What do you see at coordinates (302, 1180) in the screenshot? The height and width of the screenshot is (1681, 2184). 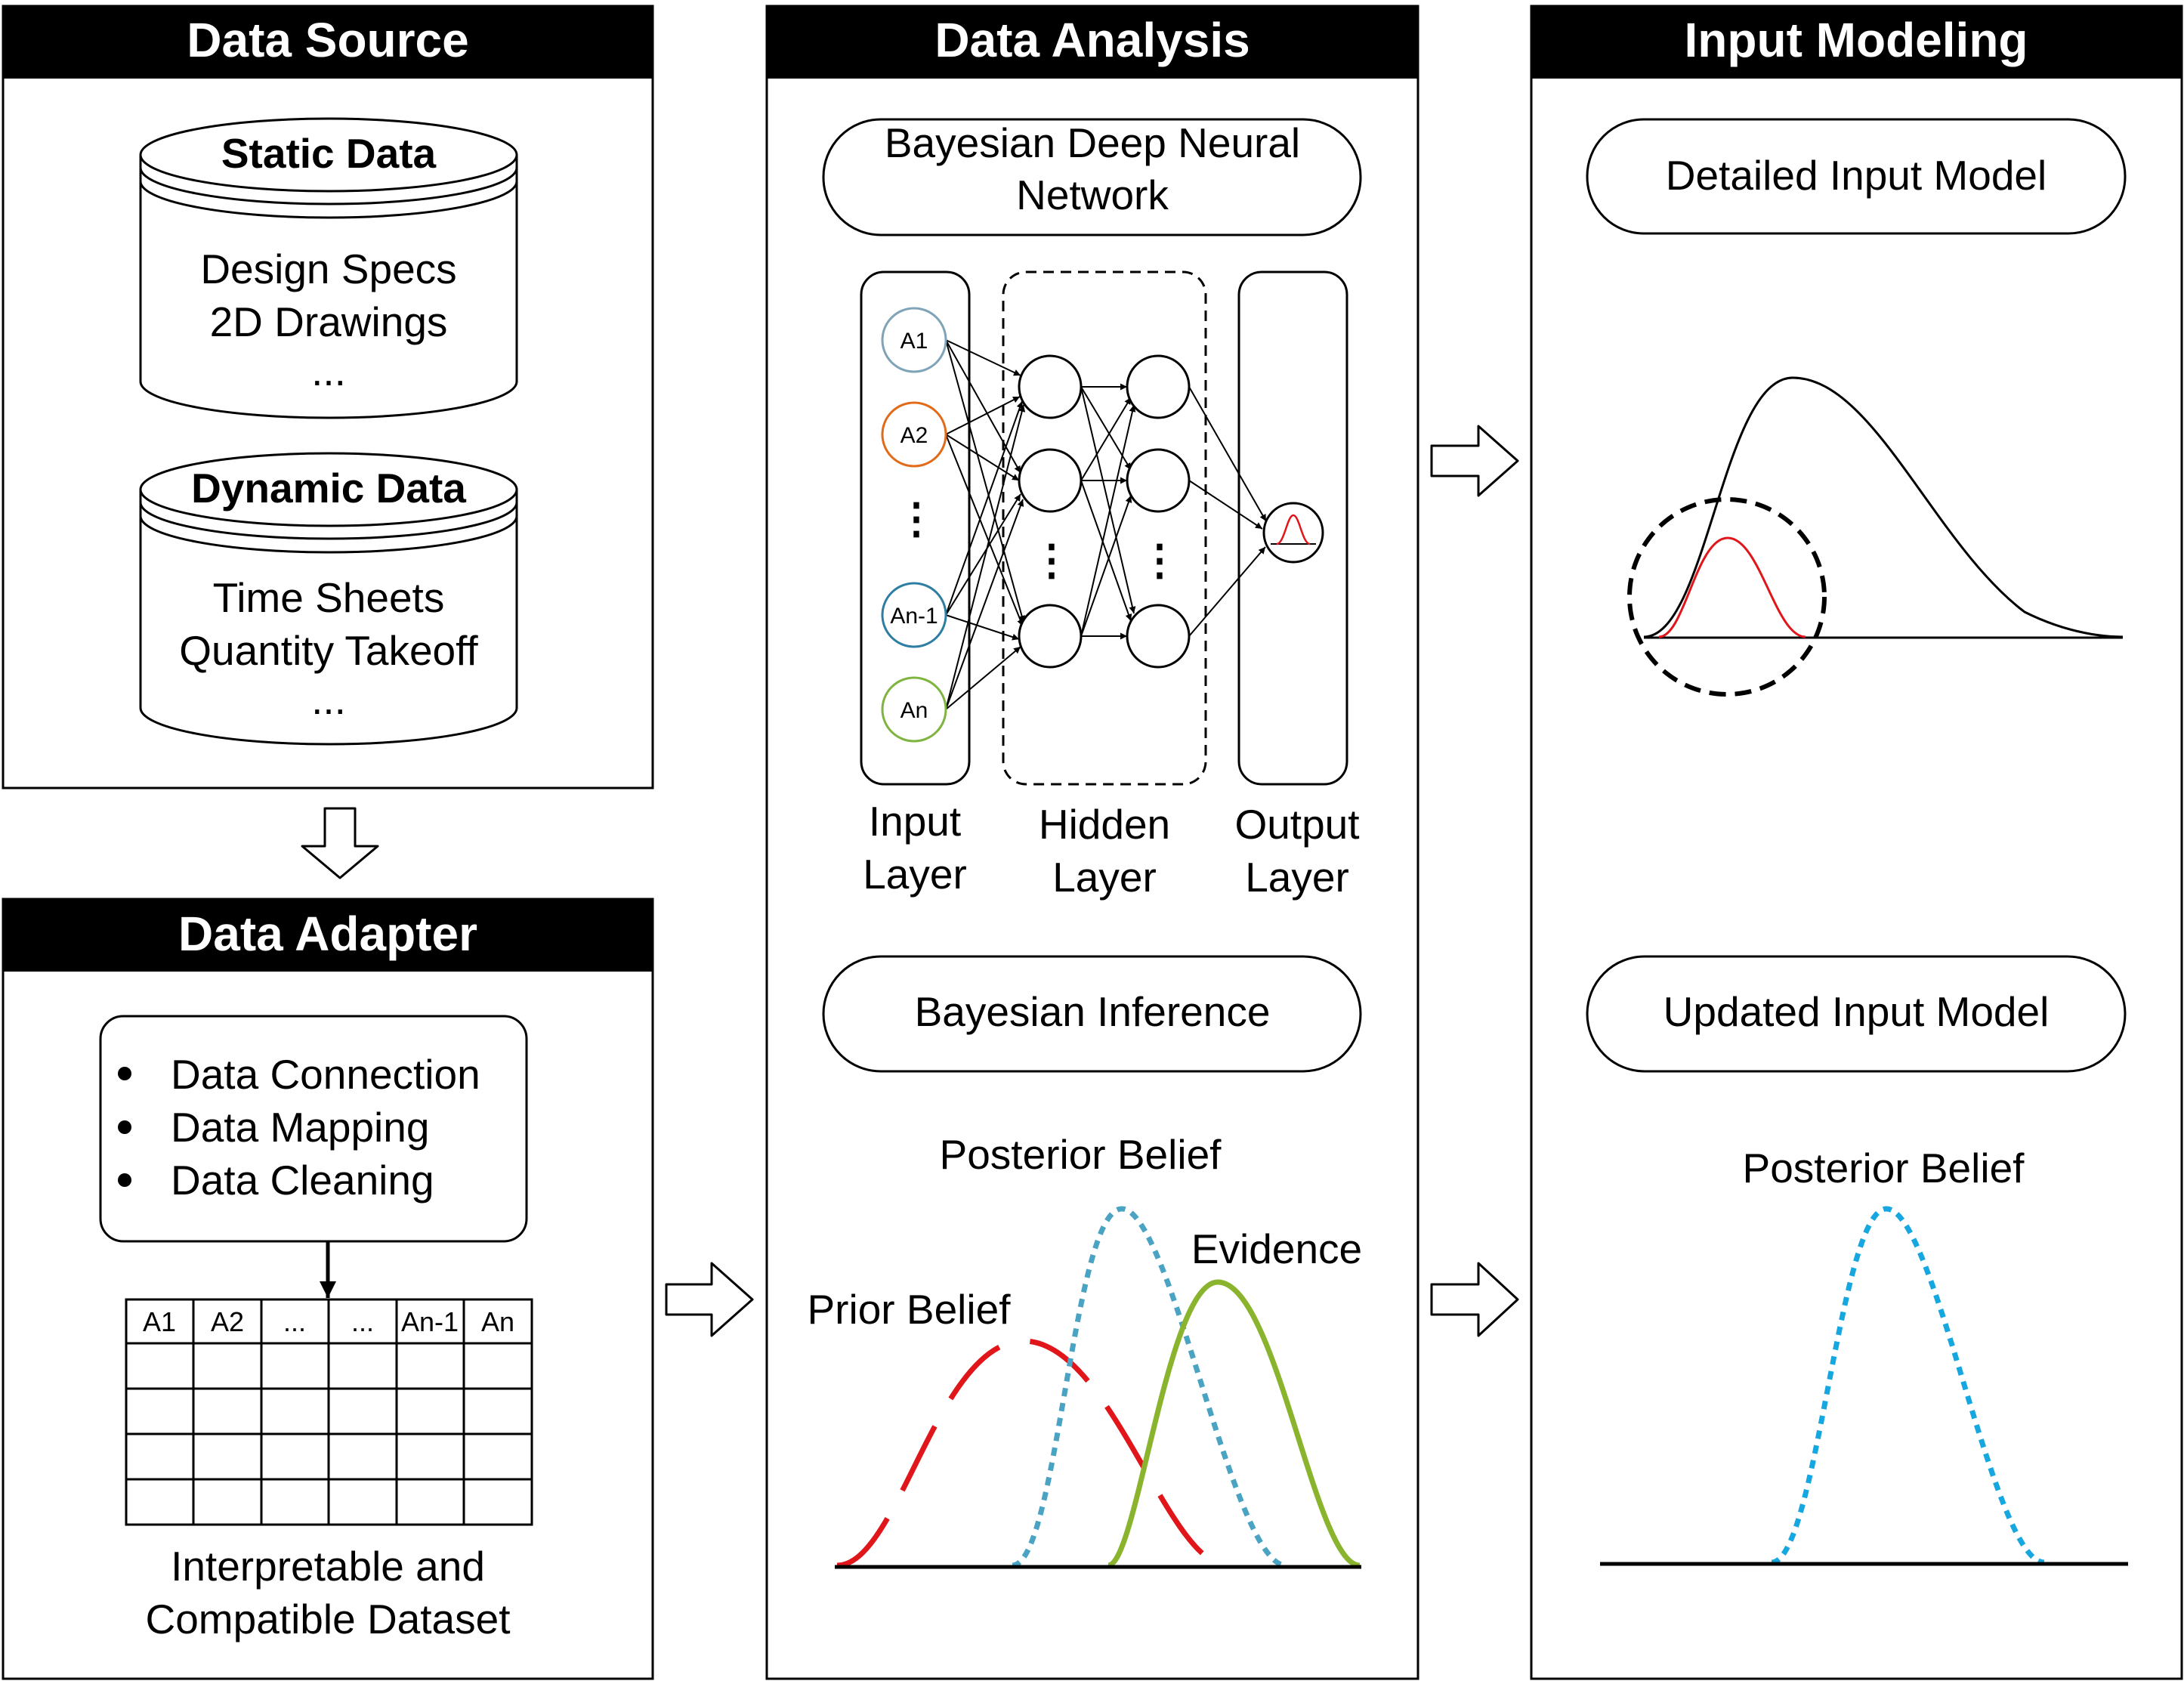 I see `adapter-step: Data Cleaning` at bounding box center [302, 1180].